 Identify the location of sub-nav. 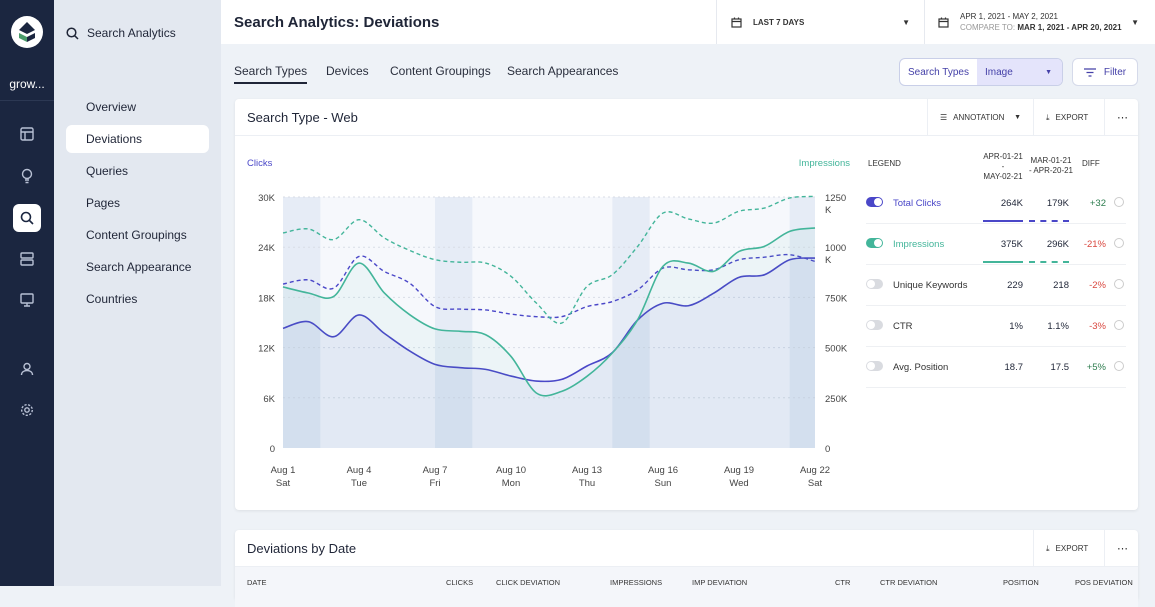
(137, 293).